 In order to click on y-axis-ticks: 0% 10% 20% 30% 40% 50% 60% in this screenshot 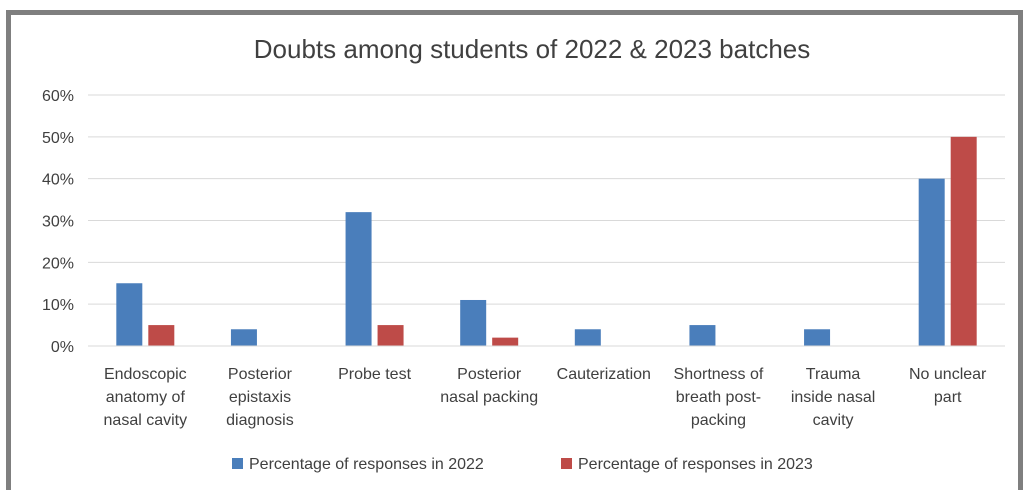, I will do `click(58, 222)`.